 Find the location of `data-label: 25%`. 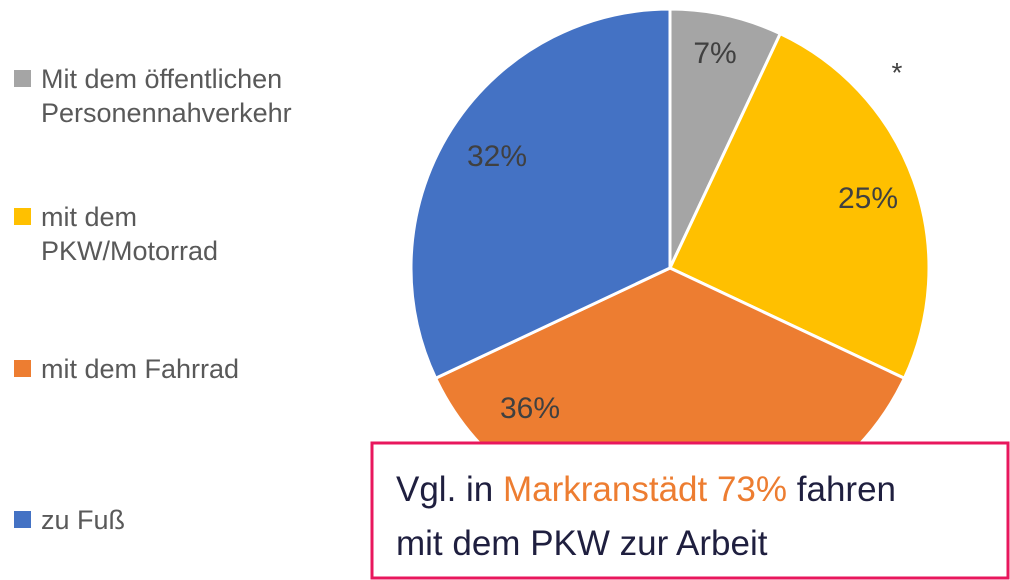

data-label: 25% is located at coordinates (868, 198).